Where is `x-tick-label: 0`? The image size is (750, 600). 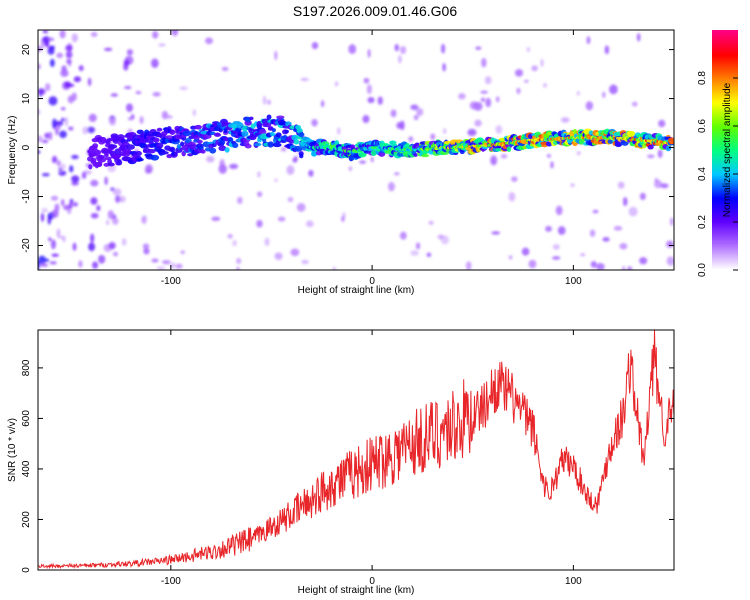
x-tick-label: 0 is located at coordinates (372, 281).